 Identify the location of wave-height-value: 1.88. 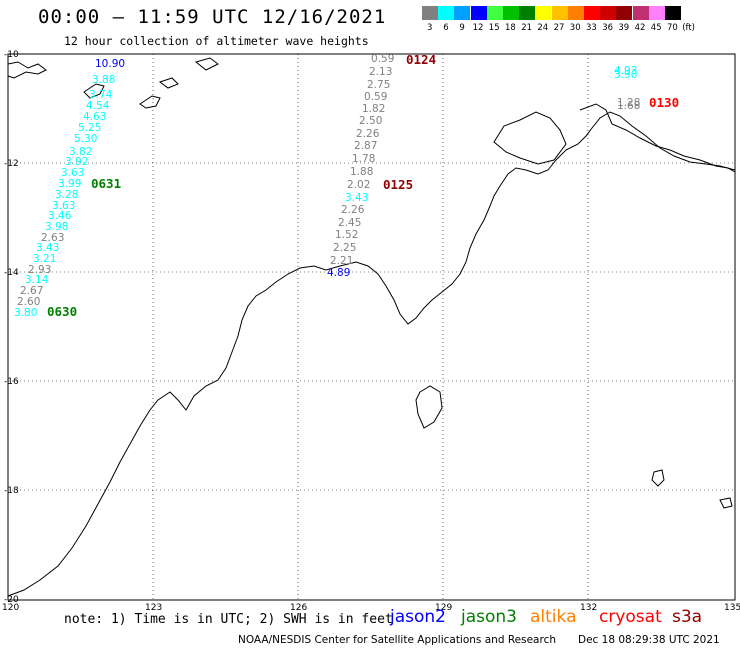
(362, 172).